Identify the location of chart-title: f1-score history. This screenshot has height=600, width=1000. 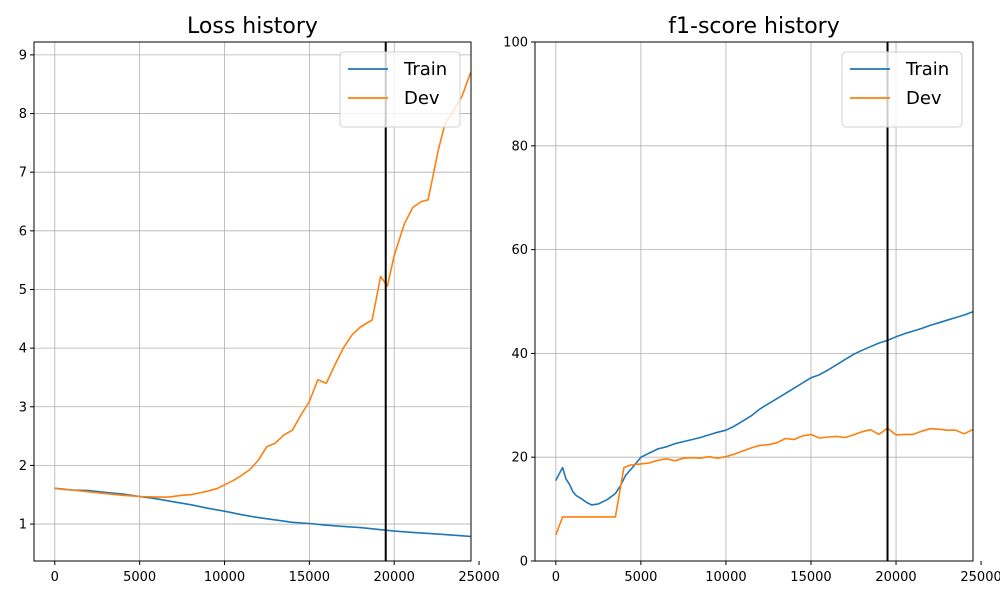
(753, 26).